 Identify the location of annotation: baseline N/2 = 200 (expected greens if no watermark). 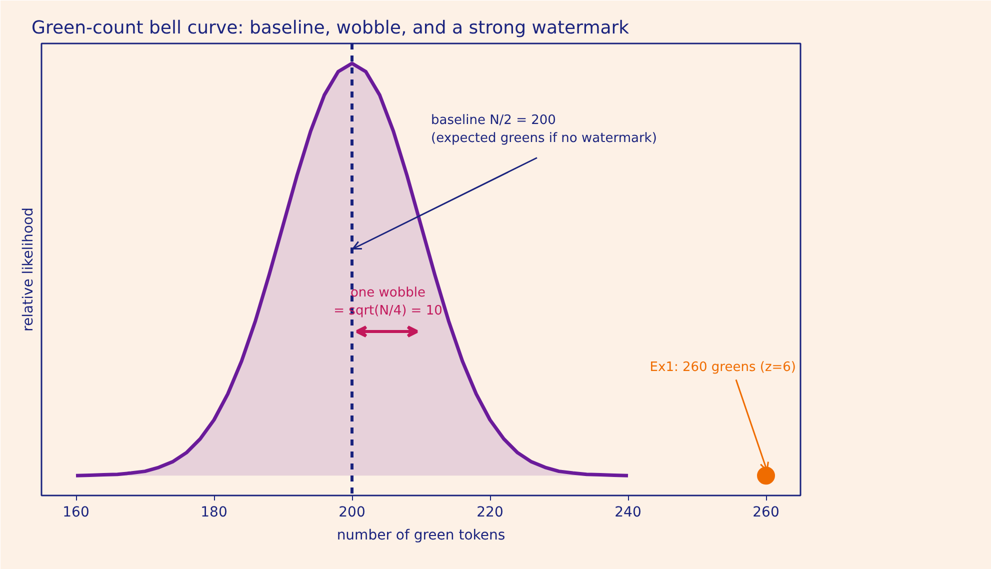
(544, 129).